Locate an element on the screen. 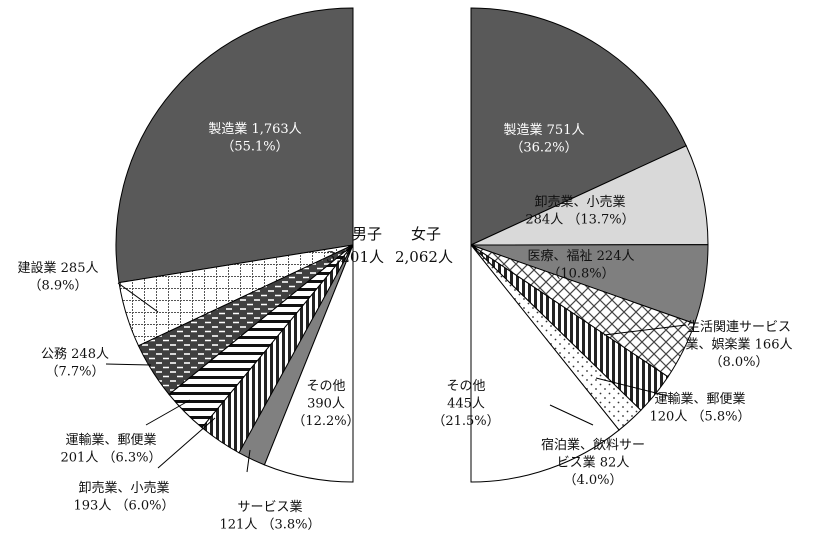 This screenshot has height=541, width=823. label-line-female-その他-0: その他 is located at coordinates (465, 386).